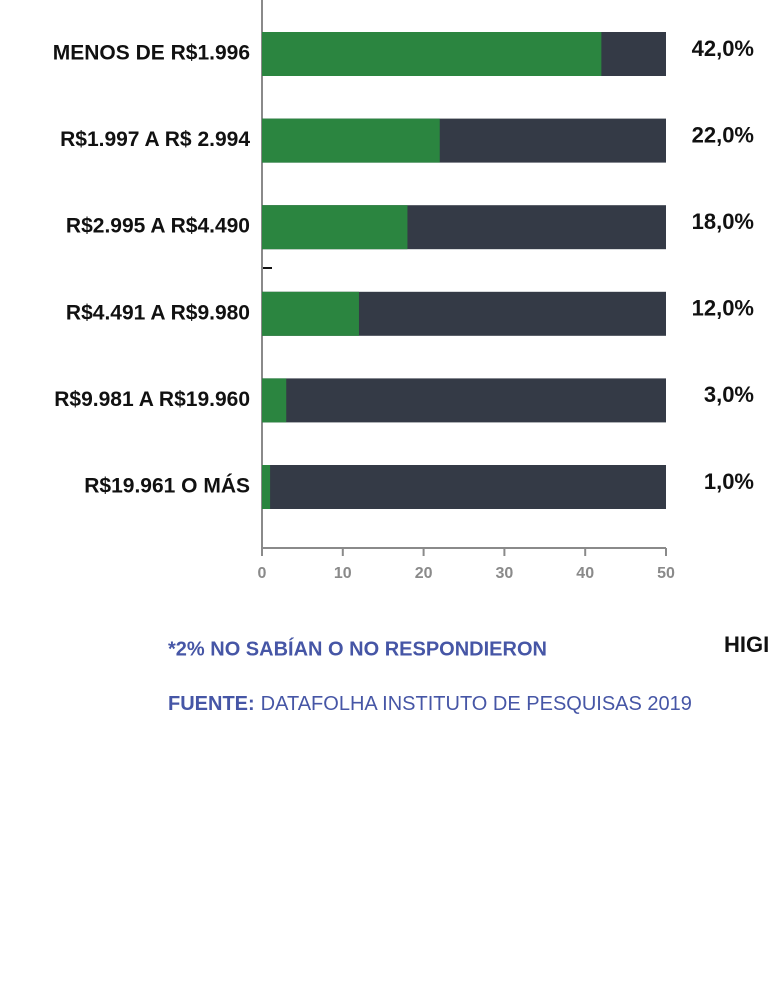  Describe the element at coordinates (729, 481) in the screenshot. I see `value-label: 1,0%` at that location.